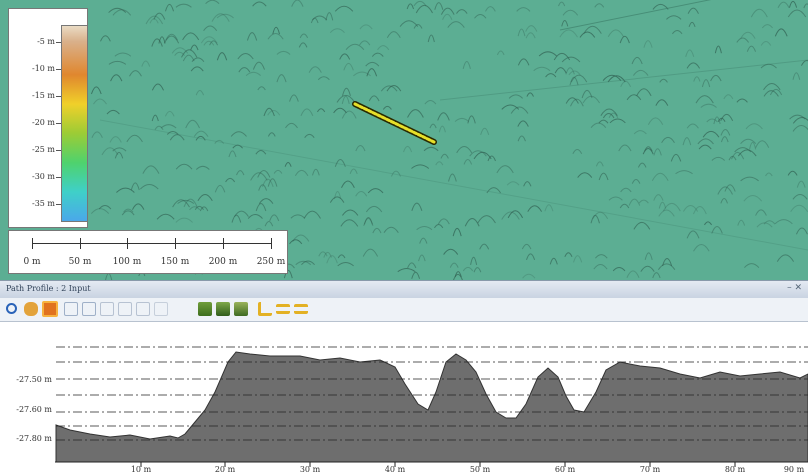 The width and height of the screenshot is (808, 476). I want to click on pick-icon, so click(50, 309).